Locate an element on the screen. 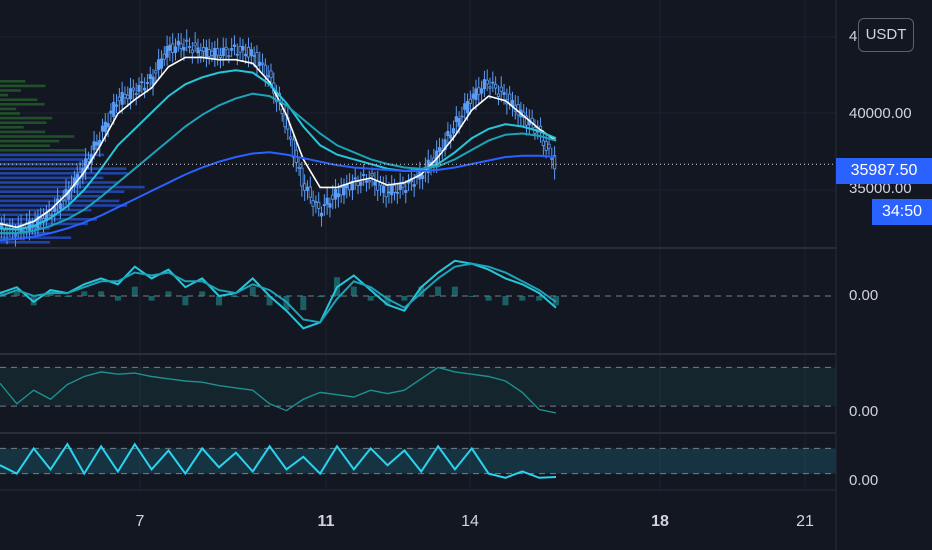 The image size is (932, 550). macd-pane is located at coordinates (418, 294).